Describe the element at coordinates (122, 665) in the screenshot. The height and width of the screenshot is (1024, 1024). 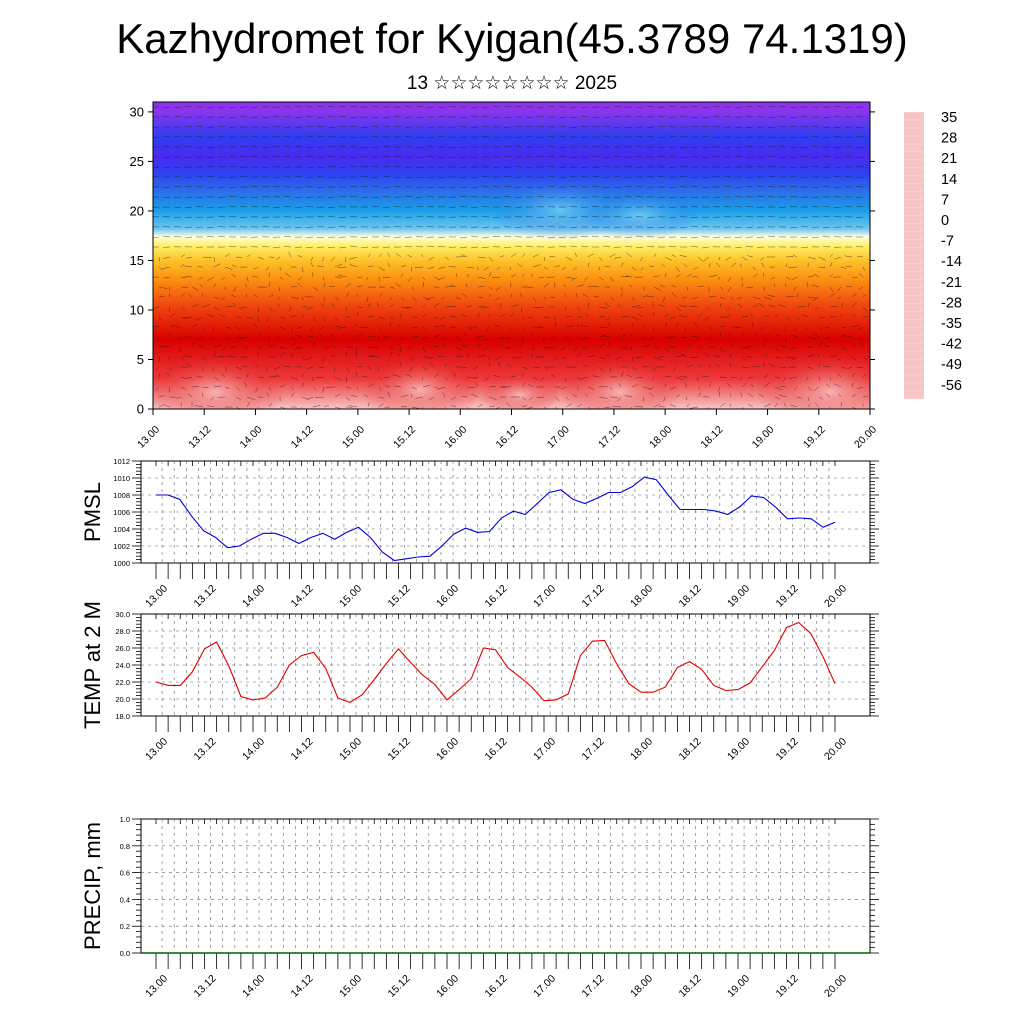
I see `y-tick-label: 24.0` at that location.